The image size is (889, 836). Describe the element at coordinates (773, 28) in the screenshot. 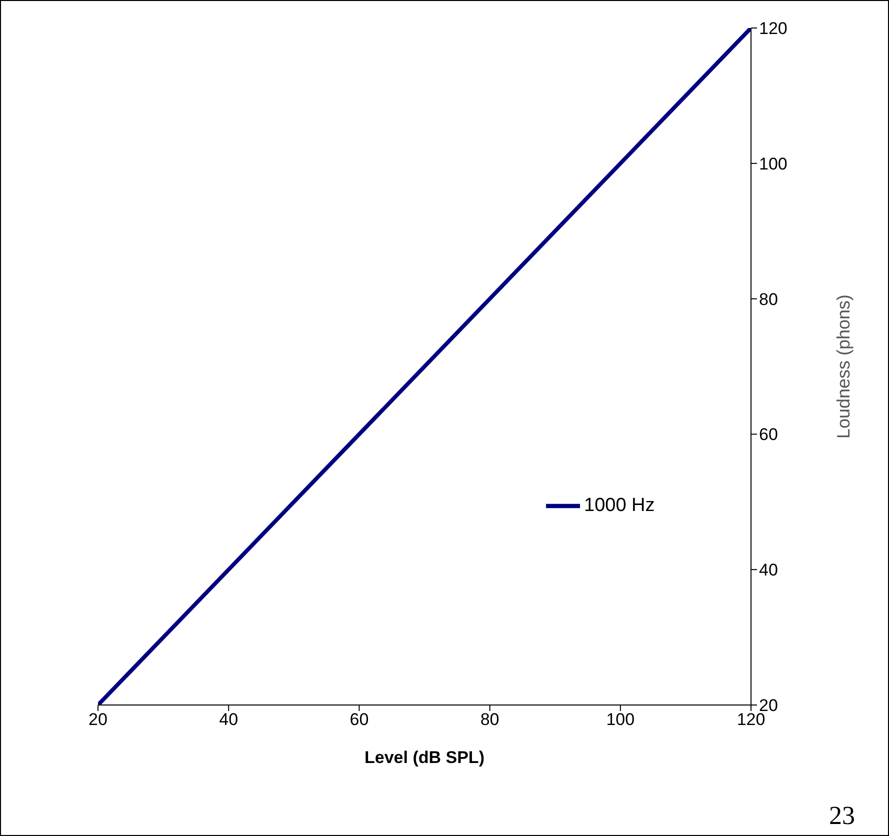

I see `y-tick-label: 120` at that location.